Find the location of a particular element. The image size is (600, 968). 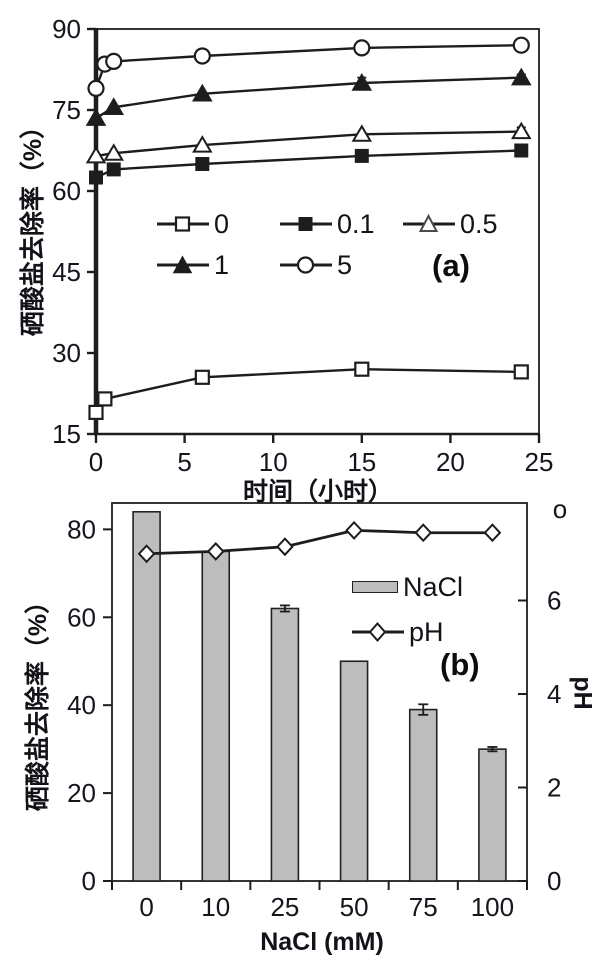

chart-a-x-axis-label: 时间（小时） is located at coordinates (318, 492).